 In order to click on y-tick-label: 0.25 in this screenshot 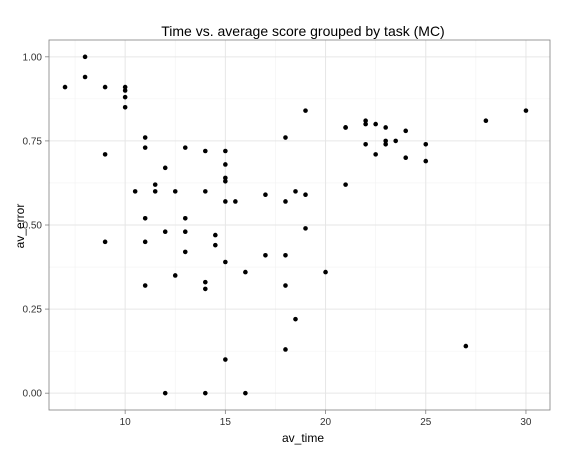, I will do `click(33, 310)`.